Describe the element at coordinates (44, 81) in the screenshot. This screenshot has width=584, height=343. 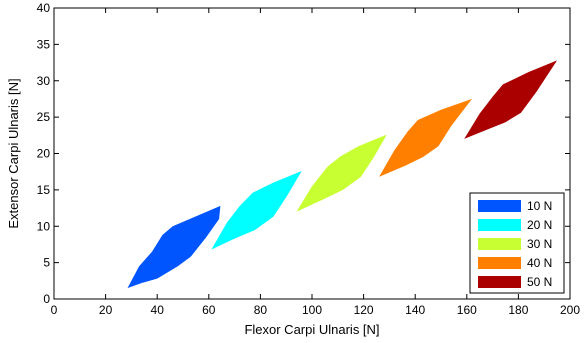
I see `y-tick-label: 30` at that location.